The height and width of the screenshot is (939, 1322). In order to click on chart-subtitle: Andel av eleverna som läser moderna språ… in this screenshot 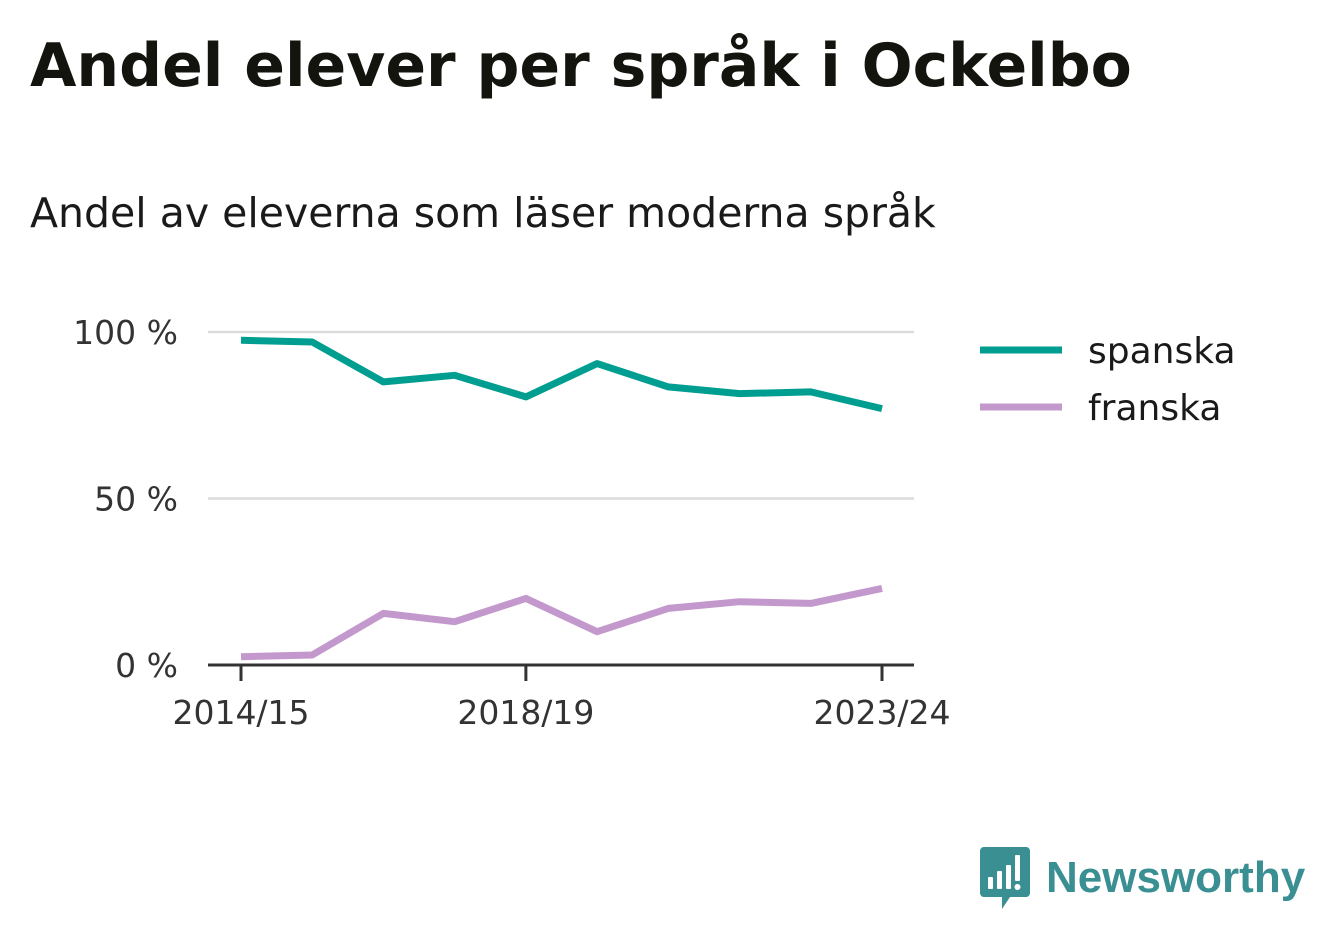, I will do `click(483, 213)`.